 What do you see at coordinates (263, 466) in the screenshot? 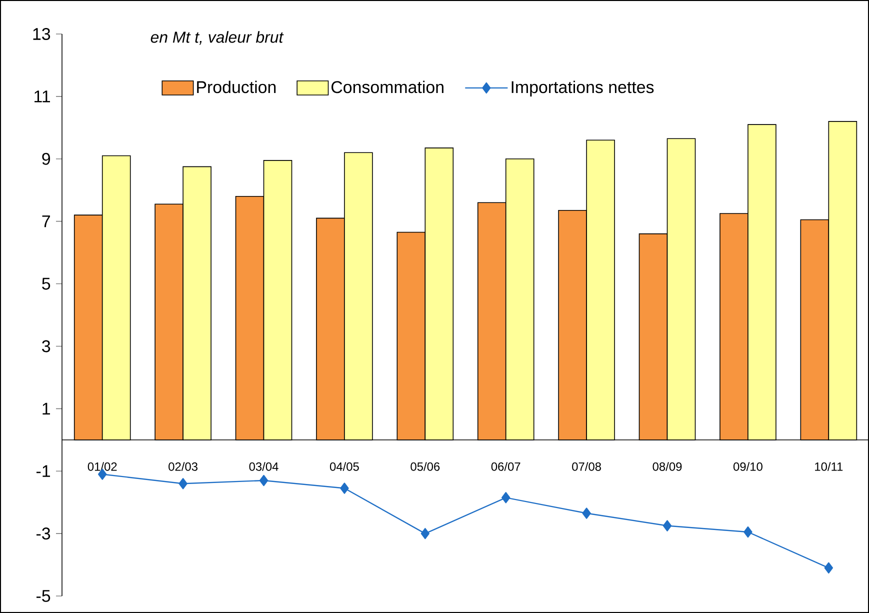
I see `x-tick-label: 03/04` at bounding box center [263, 466].